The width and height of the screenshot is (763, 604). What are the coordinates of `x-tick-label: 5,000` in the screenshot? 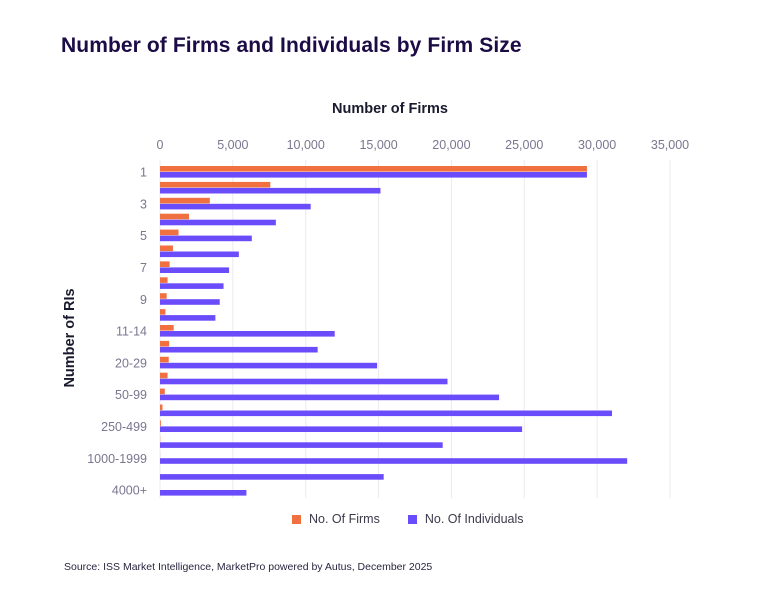 It's located at (232, 145).